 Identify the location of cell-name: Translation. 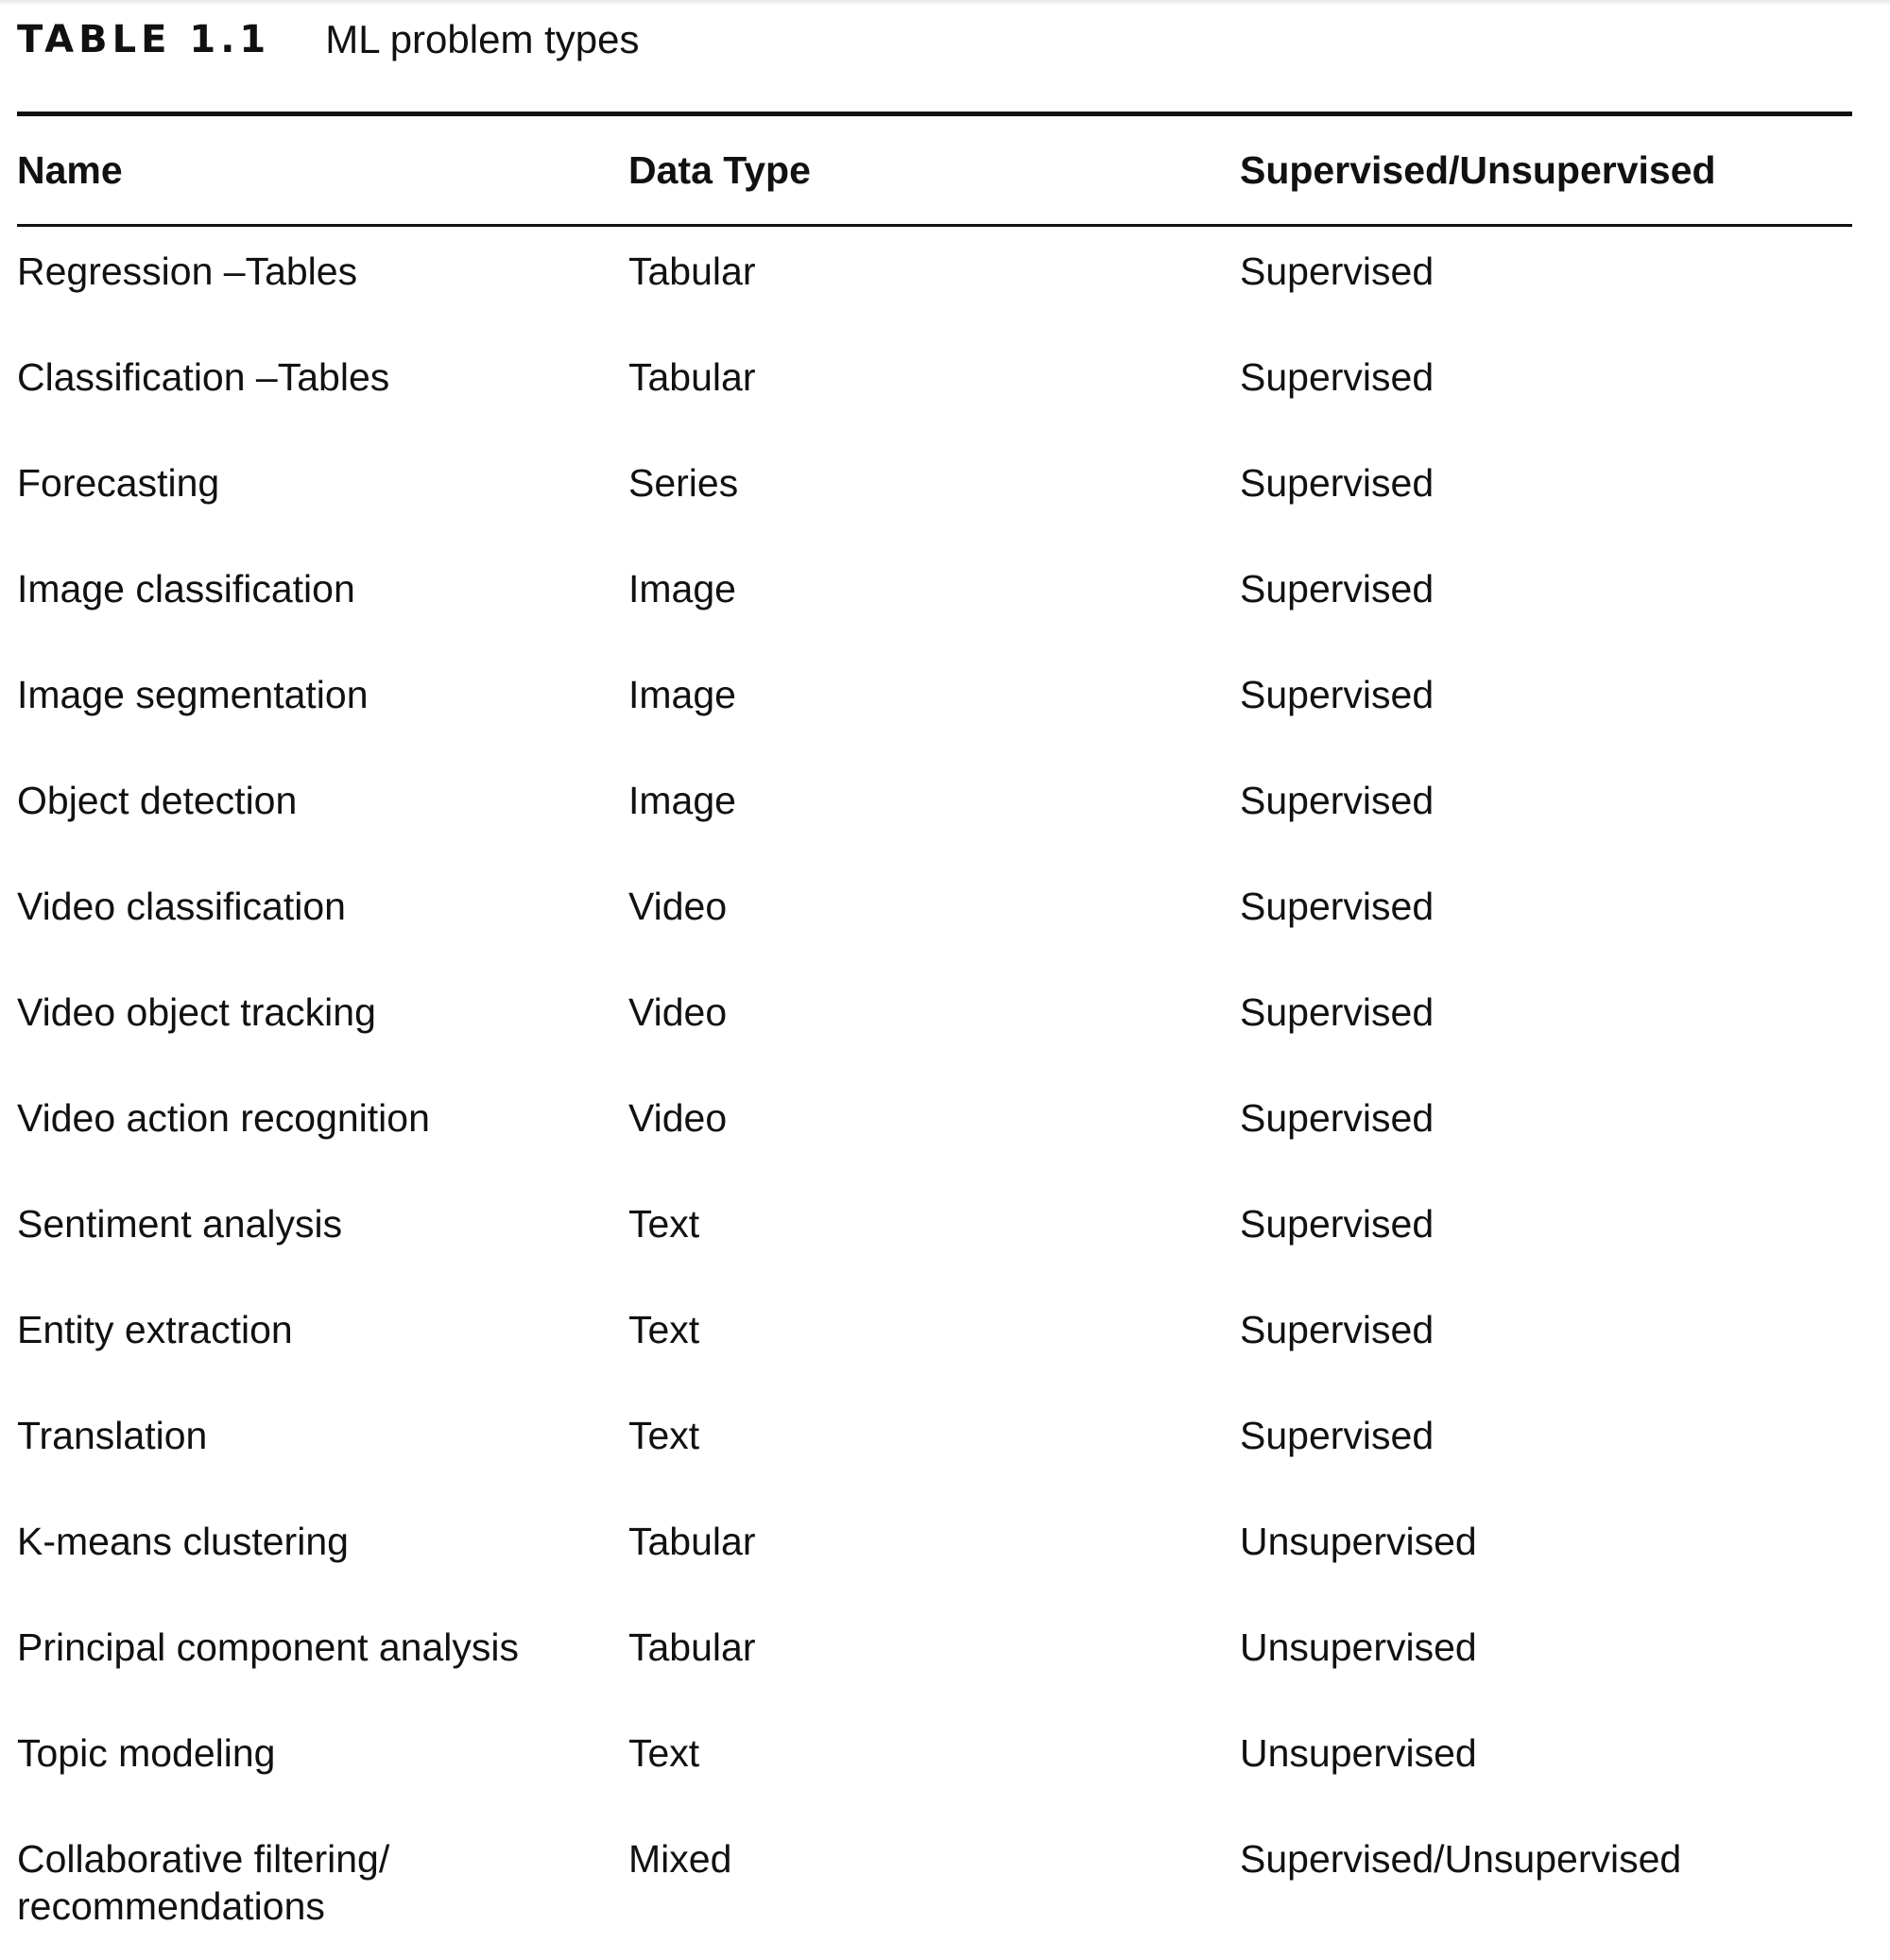
(112, 1435).